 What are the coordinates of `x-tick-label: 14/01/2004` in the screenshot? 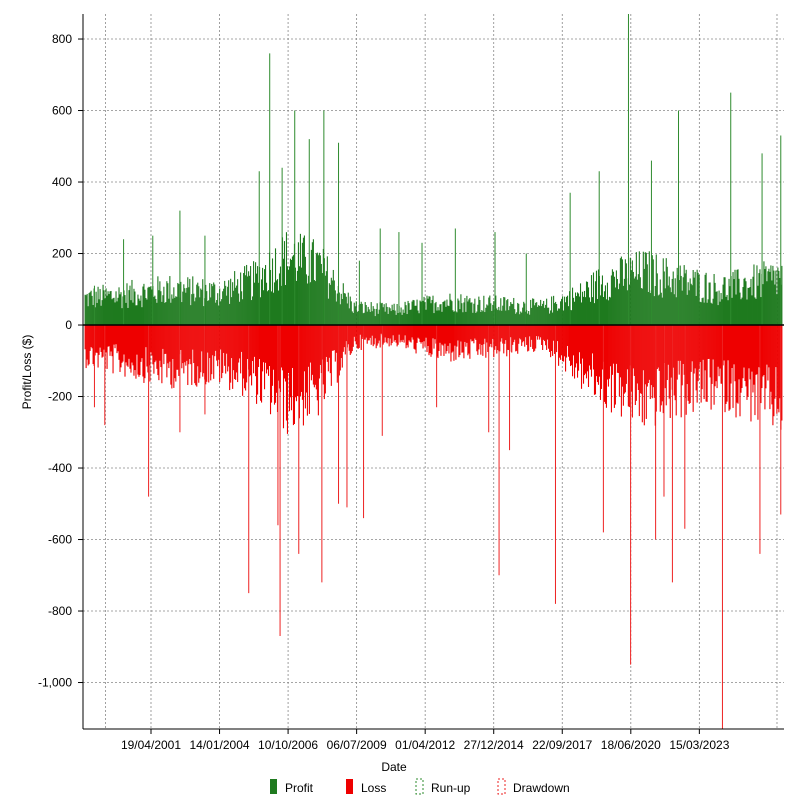 It's located at (220, 745).